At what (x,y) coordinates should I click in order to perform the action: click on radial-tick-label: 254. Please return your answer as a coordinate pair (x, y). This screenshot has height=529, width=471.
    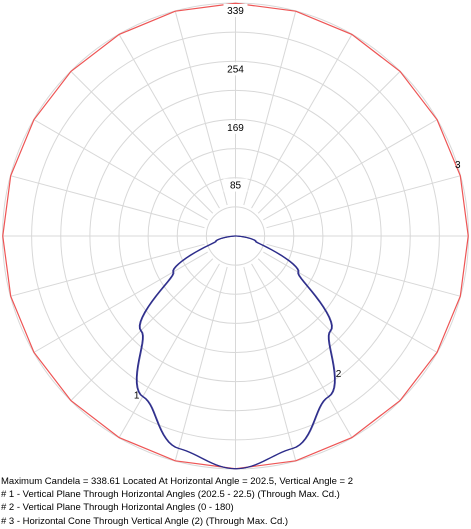
    Looking at the image, I should click on (235, 69).